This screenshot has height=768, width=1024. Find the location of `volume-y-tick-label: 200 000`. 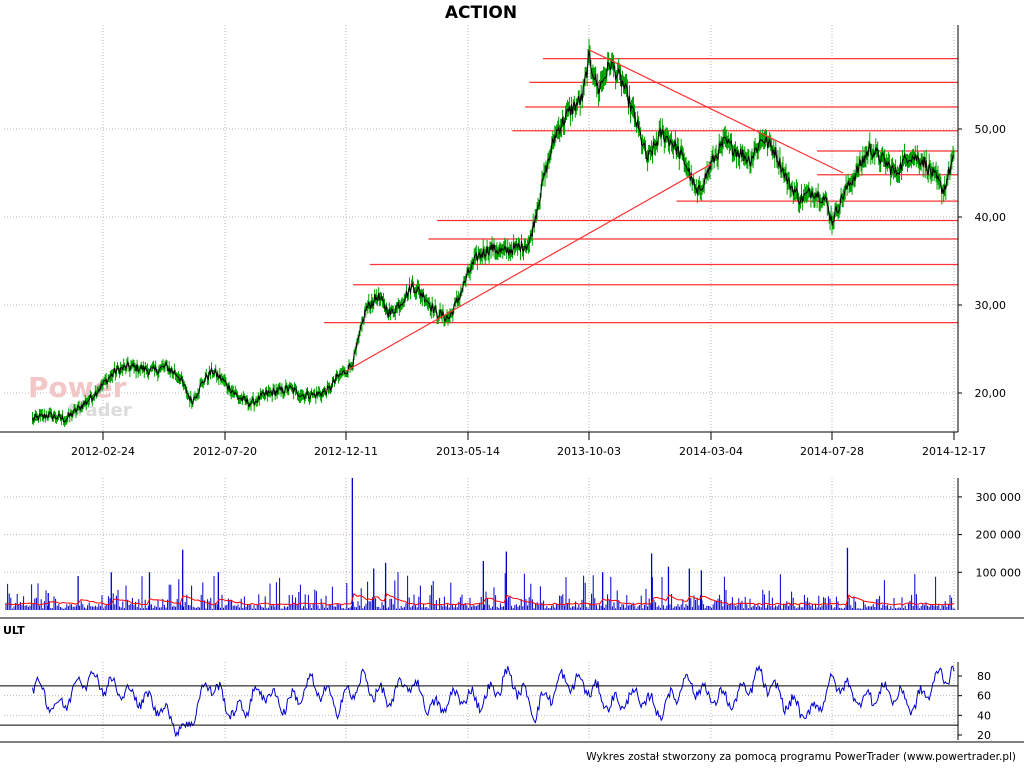

volume-y-tick-label: 200 000 is located at coordinates (999, 535).